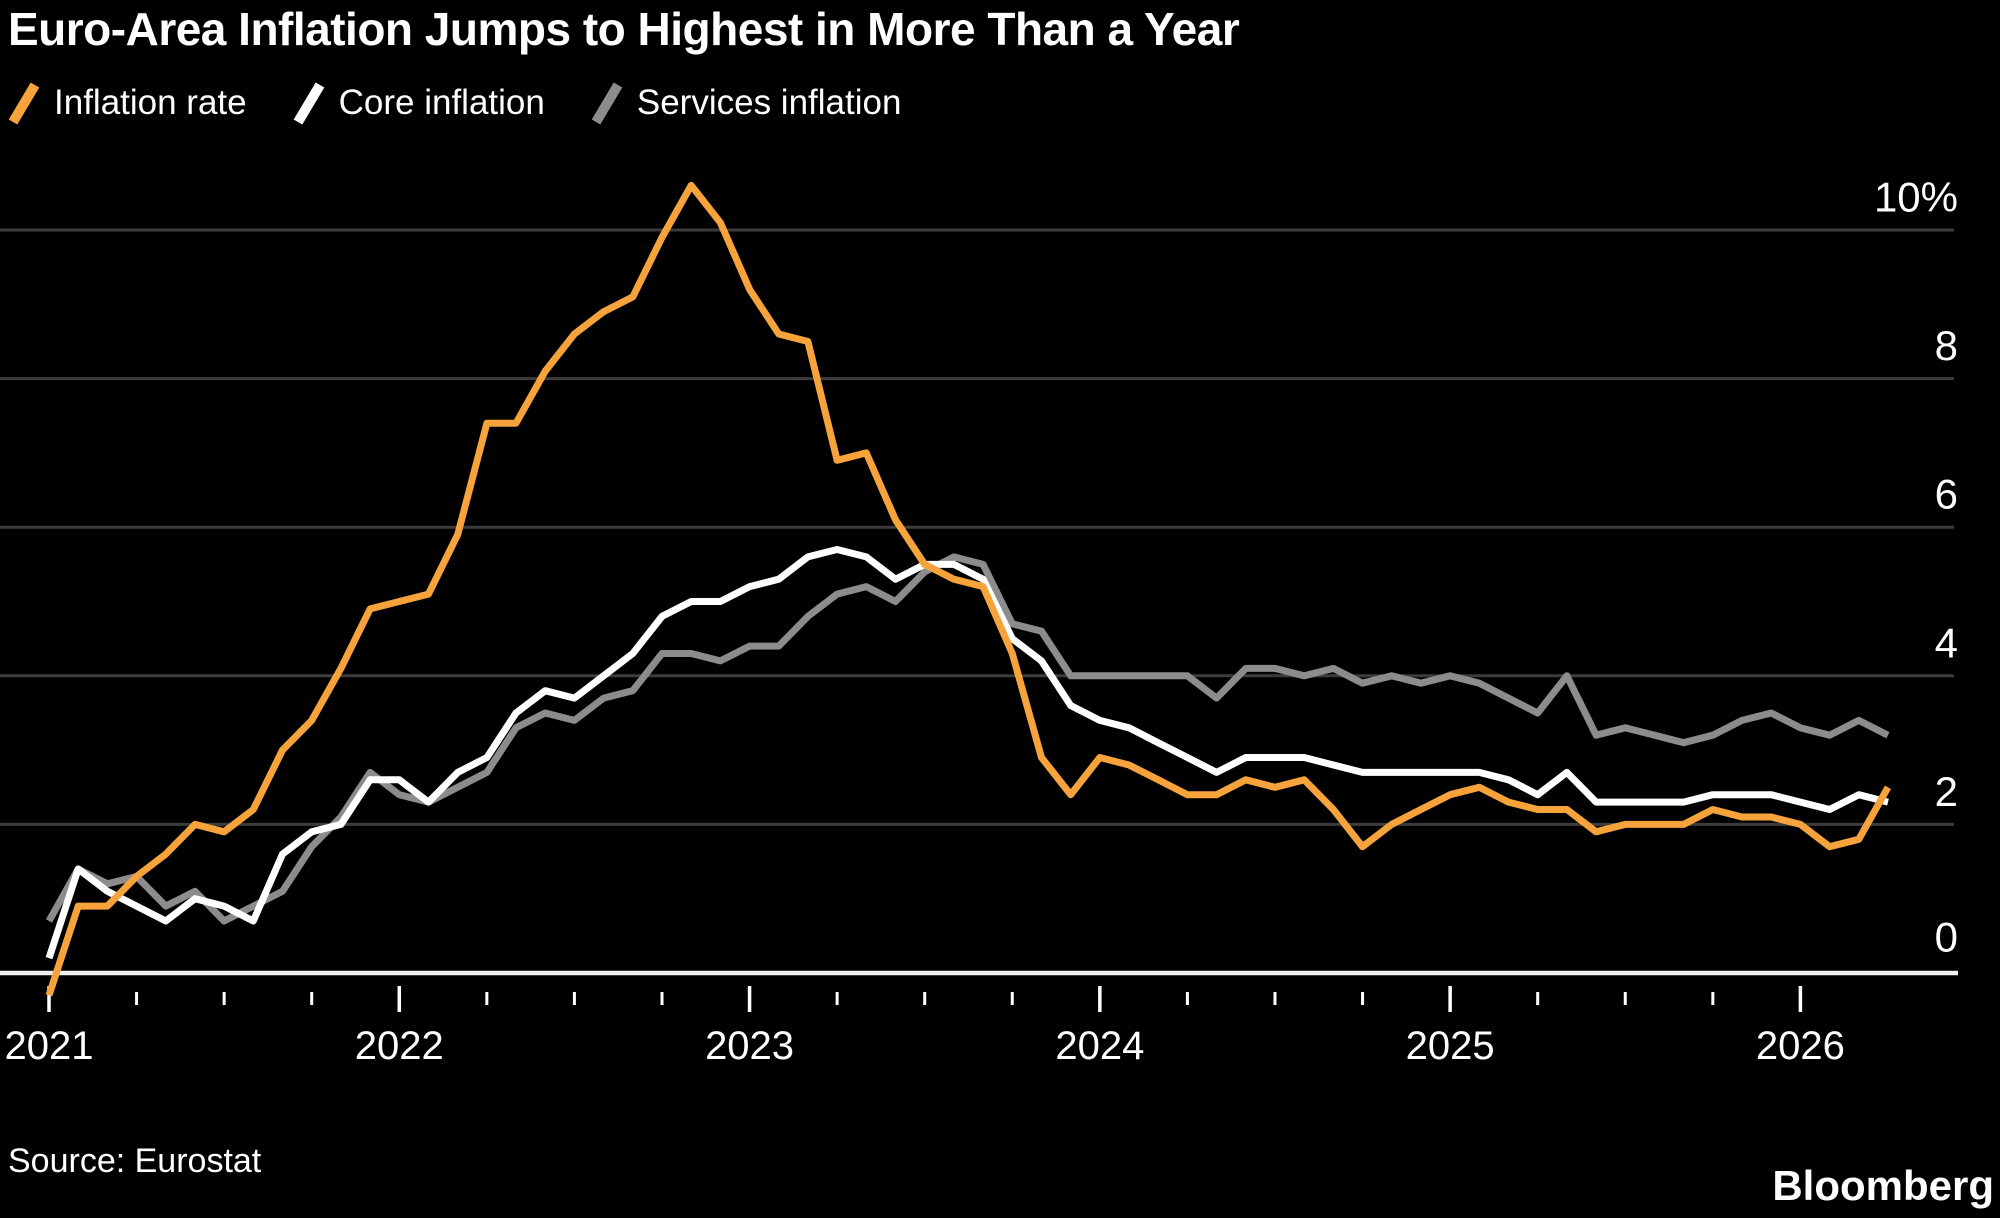 This screenshot has width=2000, height=1218. I want to click on legend-item-inflation-rate: Inflation rate, so click(127, 103).